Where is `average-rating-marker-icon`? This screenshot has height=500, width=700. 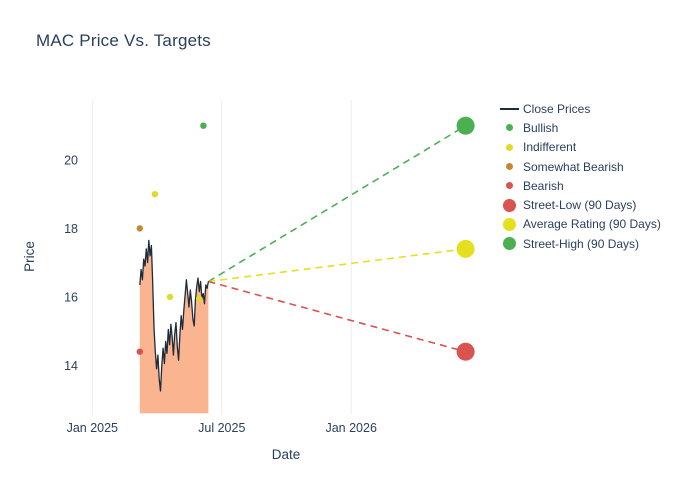 average-rating-marker-icon is located at coordinates (509, 224).